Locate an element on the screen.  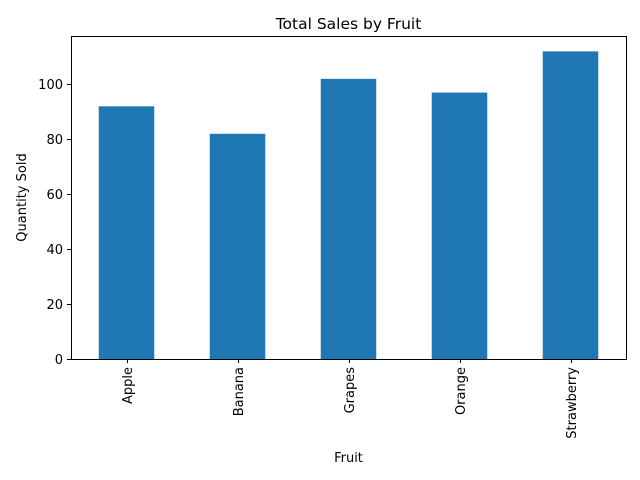
y-tick-label: 0 is located at coordinates (59, 360).